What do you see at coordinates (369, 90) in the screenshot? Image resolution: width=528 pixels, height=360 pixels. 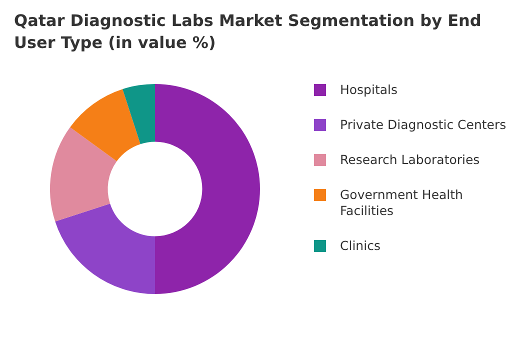 I see `legend-label: Hospitals` at bounding box center [369, 90].